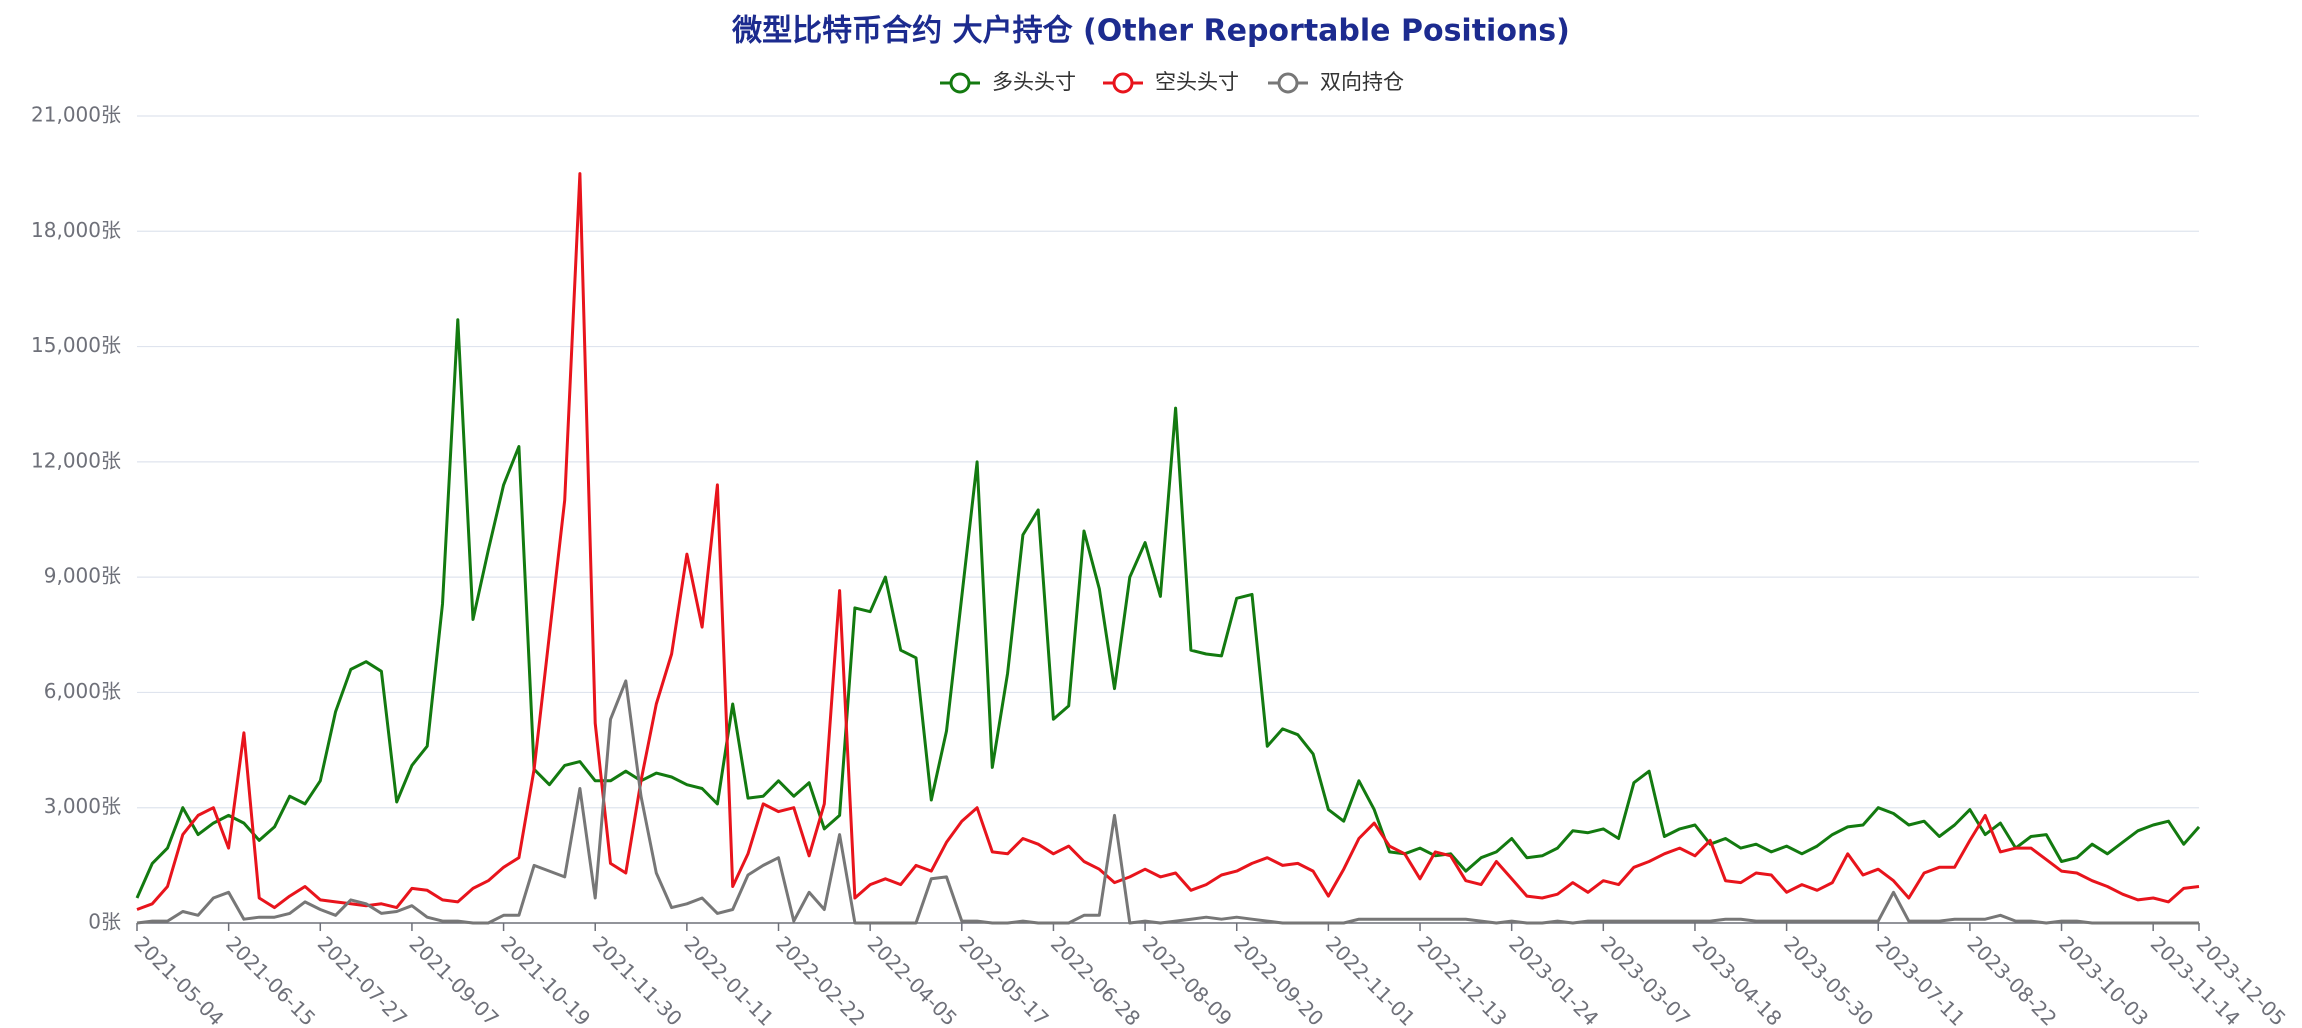 Image resolution: width=2302 pixels, height=1028 pixels. What do you see at coordinates (1370, 979) in the screenshot?
I see `x-tick-label: 2022-11-01` at bounding box center [1370, 979].